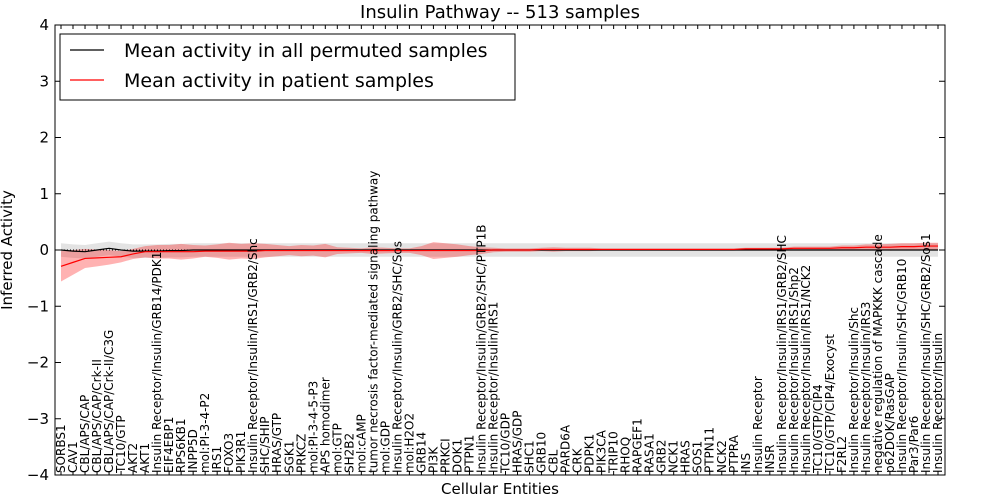 This screenshot has width=1000, height=504. Describe the element at coordinates (445, 455) in the screenshot. I see `x-tick-label: PRKCI` at that location.